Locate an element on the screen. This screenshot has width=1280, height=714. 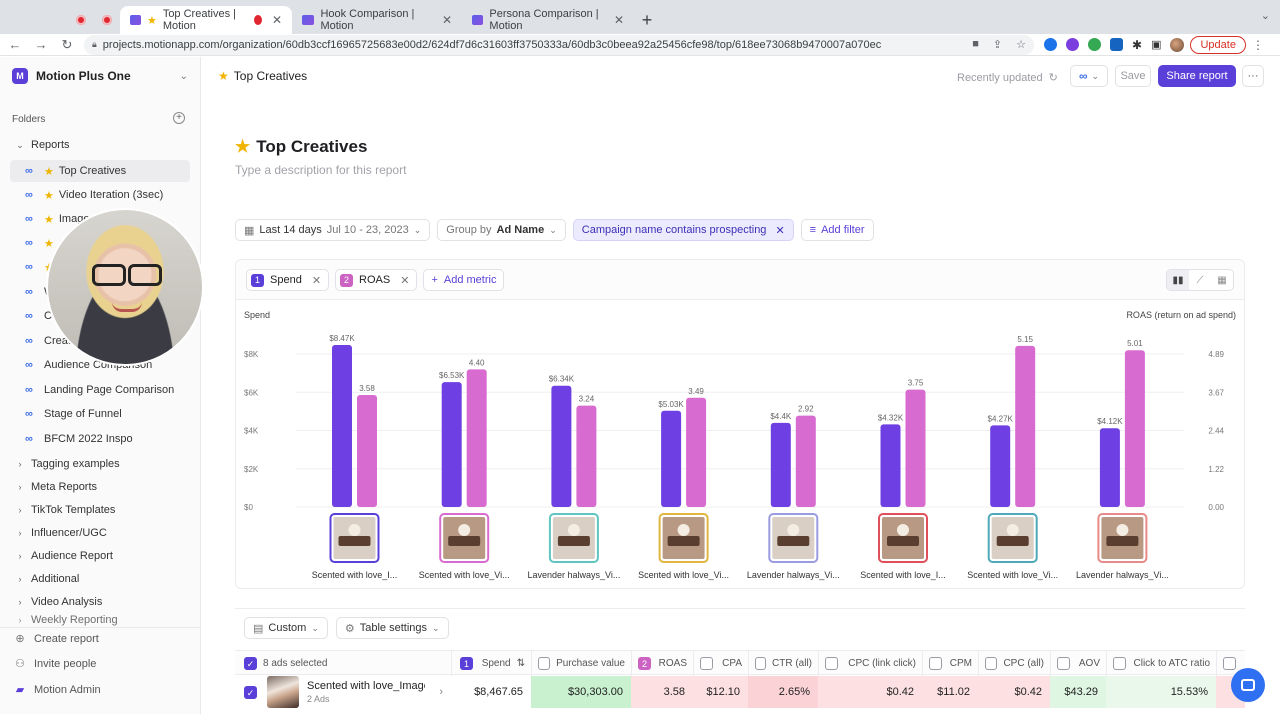
chevron-down-icon: ⌄ is located at coordinates (20, 144).